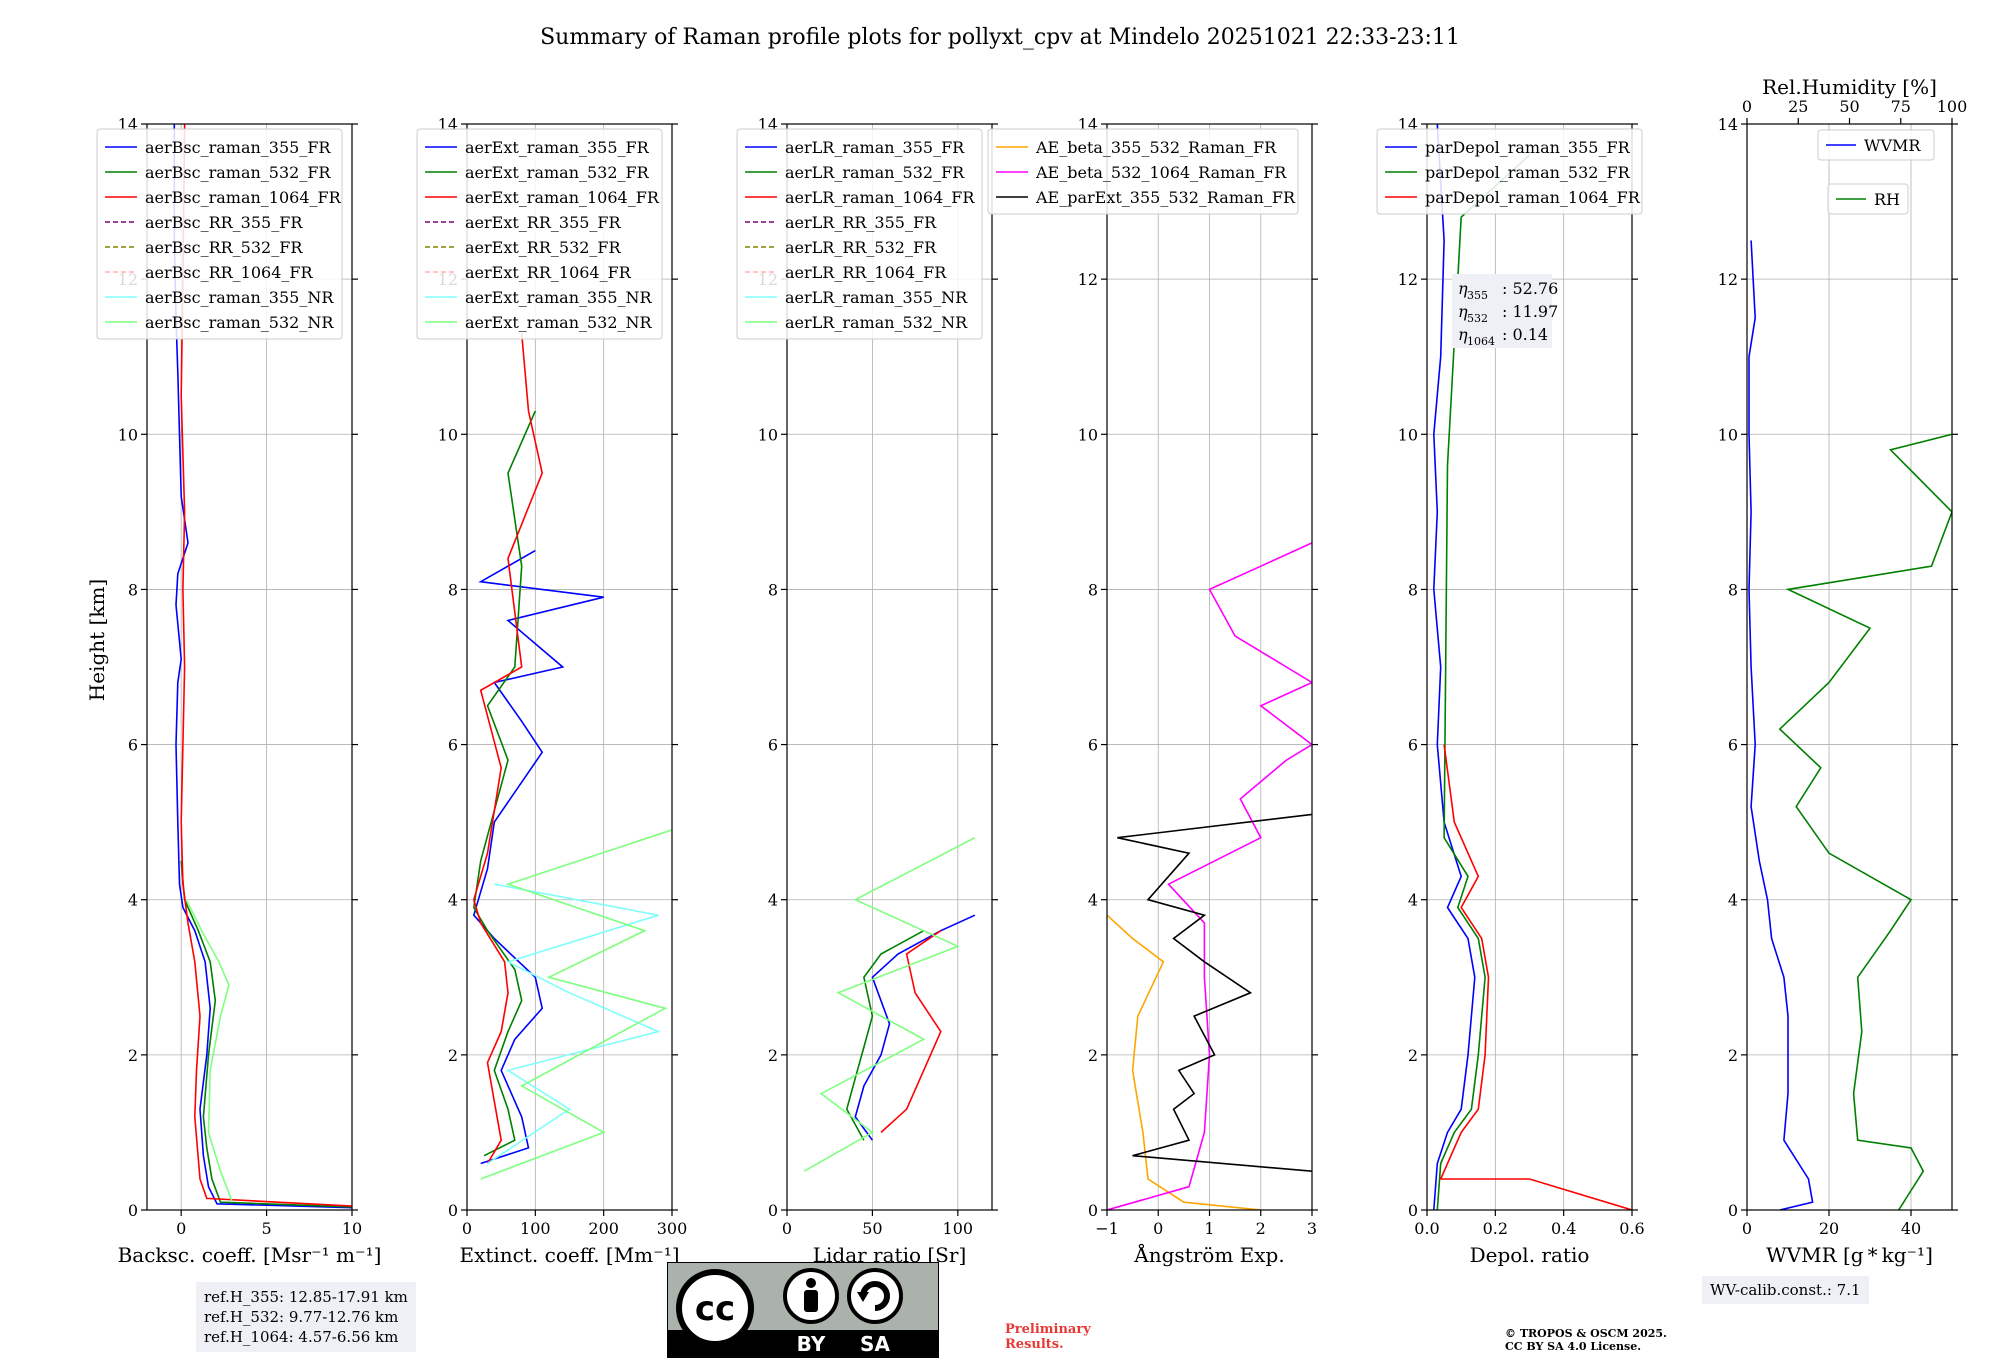 The width and height of the screenshot is (2000, 1360). What do you see at coordinates (1208, 1254) in the screenshot?
I see `x-axis-label-ae: Ångström Exp.` at bounding box center [1208, 1254].